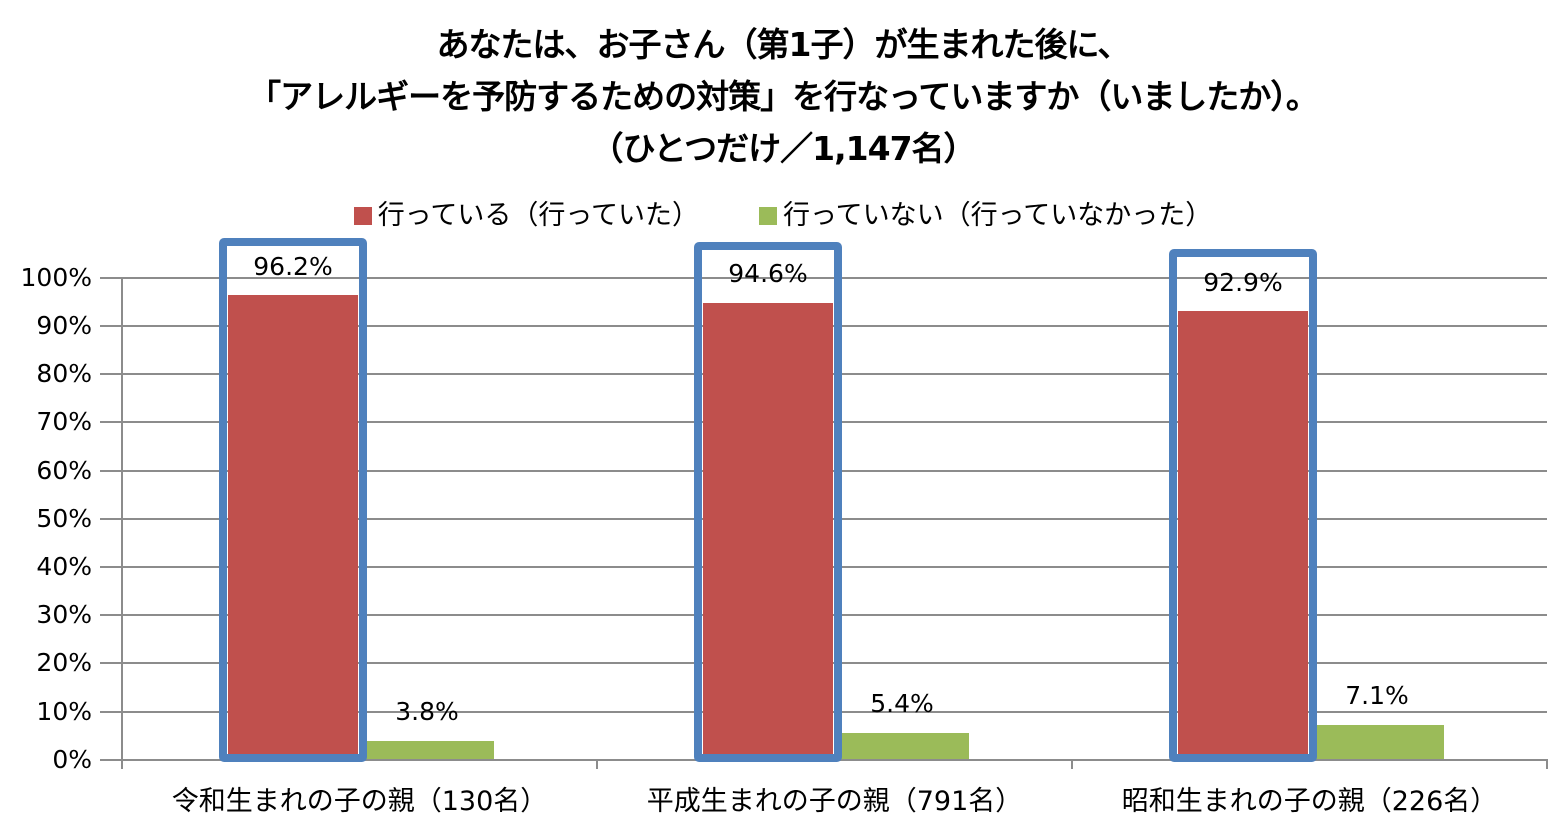  What do you see at coordinates (428, 750) in the screenshot?
I see `bar-no-reiwa` at bounding box center [428, 750].